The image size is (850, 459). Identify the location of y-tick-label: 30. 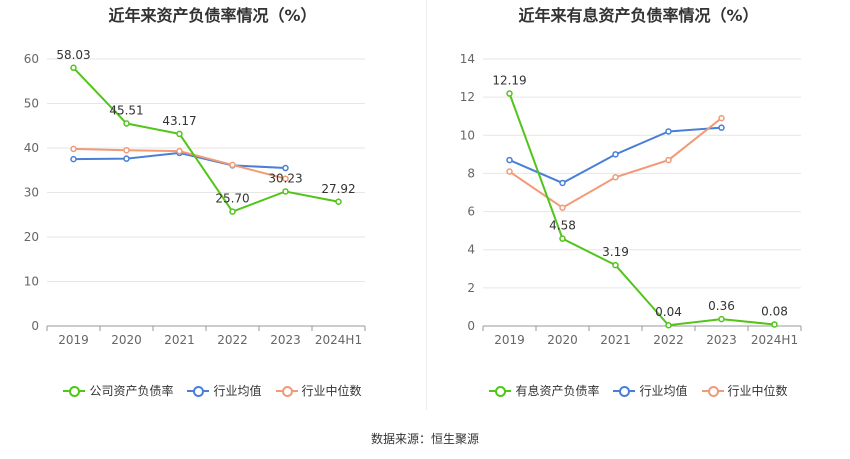
(31, 193).